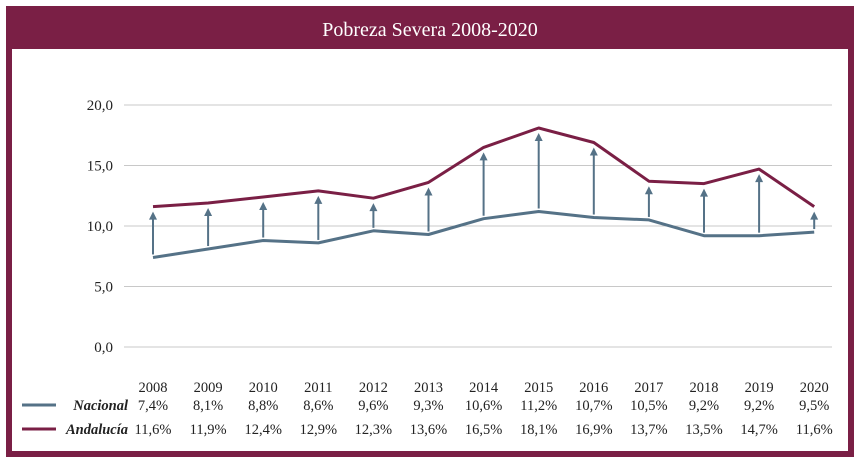 The height and width of the screenshot is (465, 864). I want to click on data-table-cell: 9,6%, so click(373, 406).